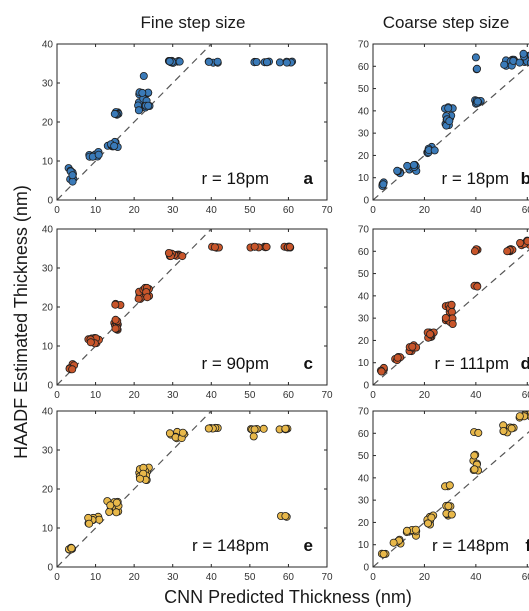 This screenshot has width=529, height=611. Describe the element at coordinates (308, 363) in the screenshot. I see `panel-letter: c` at that location.